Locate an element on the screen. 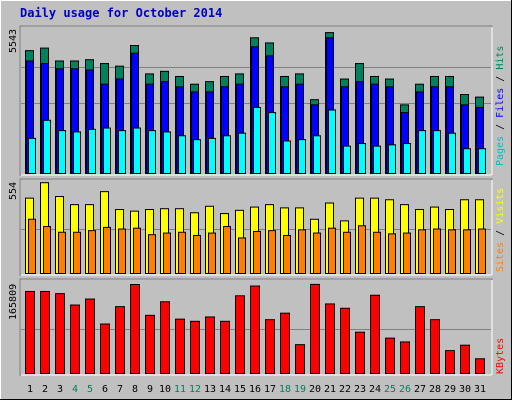  legend-part-1-1: / is located at coordinates (500, 233).